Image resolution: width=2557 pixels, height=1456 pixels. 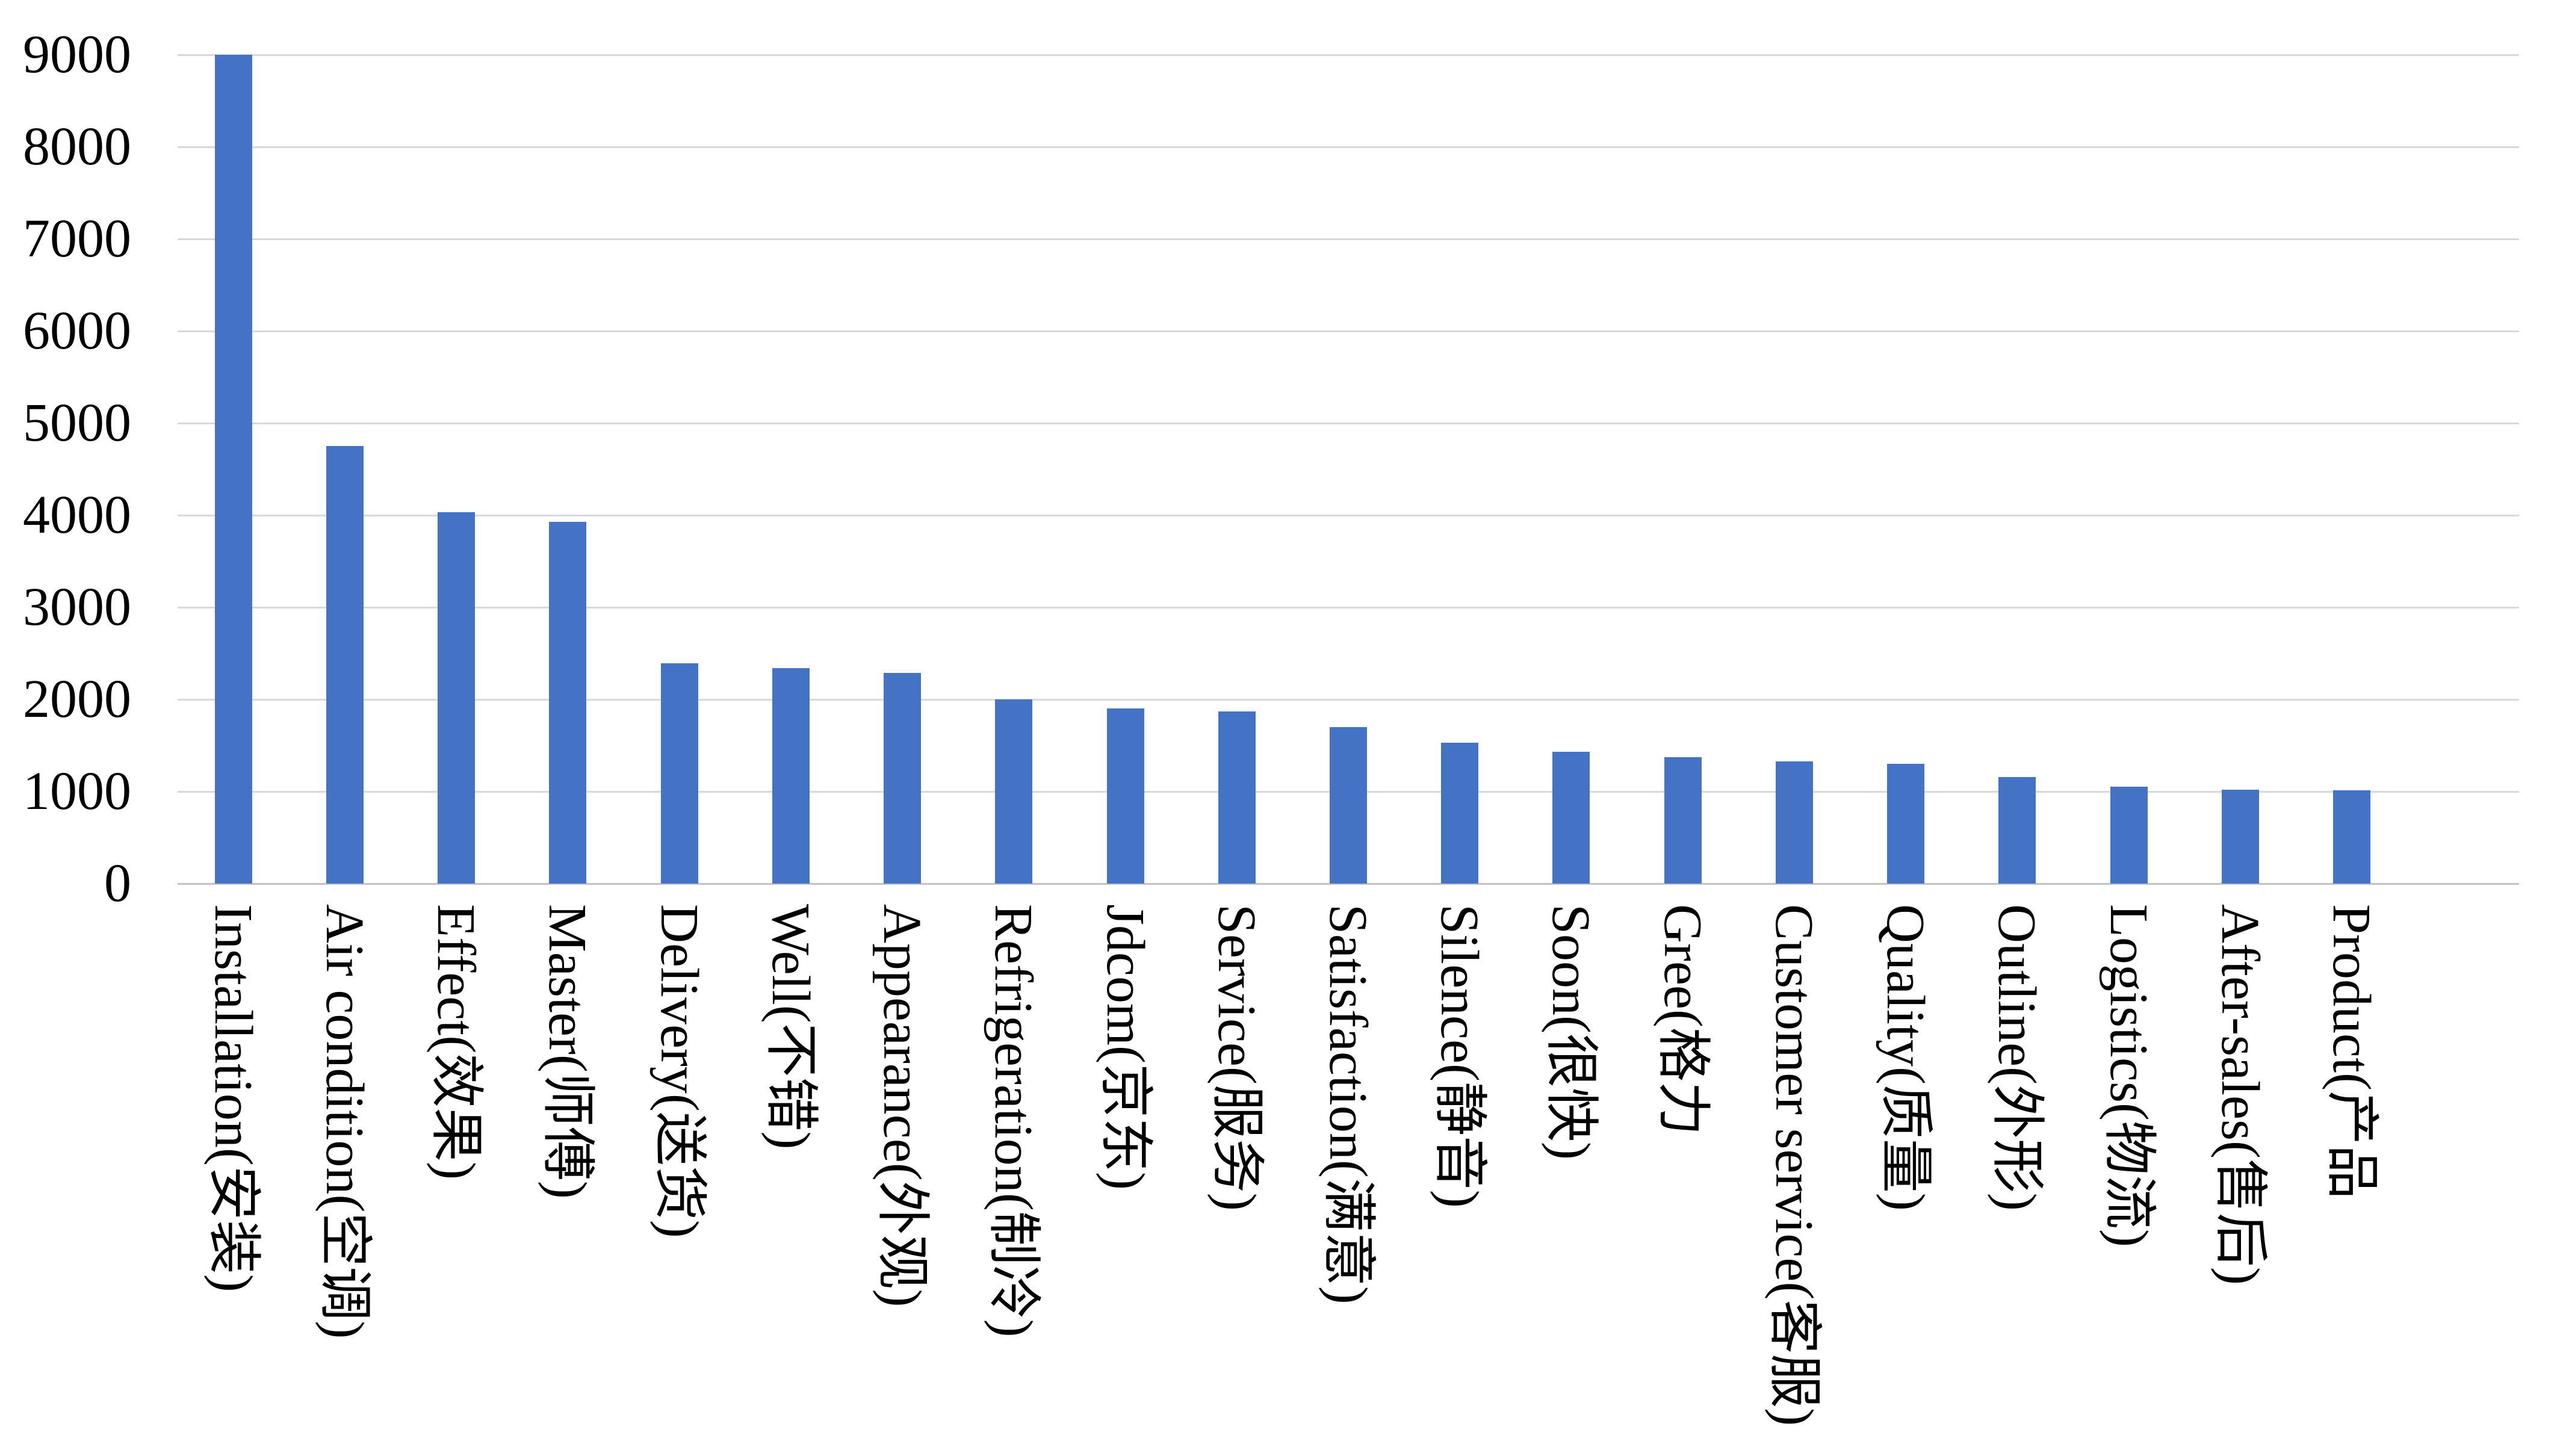 I want to click on x-axis-category-label-8: Refrigeration(制冷), so click(x=1013, y=1120).